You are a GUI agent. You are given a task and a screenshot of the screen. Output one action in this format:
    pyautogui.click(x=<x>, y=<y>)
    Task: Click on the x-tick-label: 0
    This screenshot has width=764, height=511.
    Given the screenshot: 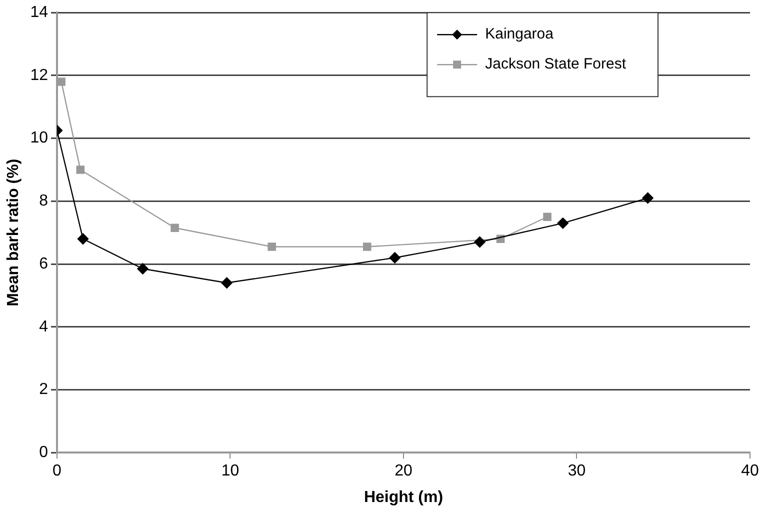 What is the action you would take?
    pyautogui.click(x=57, y=471)
    